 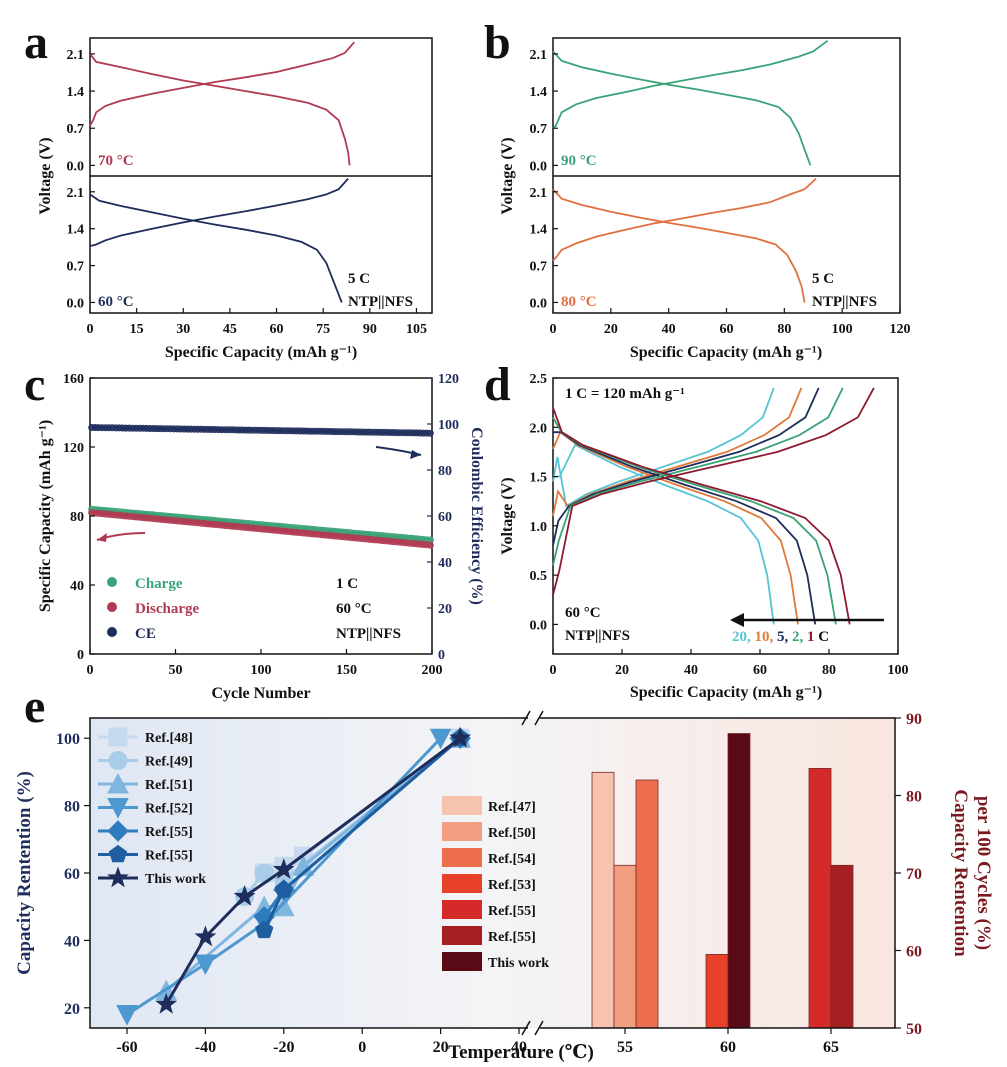 What do you see at coordinates (76, 129) in the screenshot?
I see `panel-a-ytick-label: 0.7` at bounding box center [76, 129].